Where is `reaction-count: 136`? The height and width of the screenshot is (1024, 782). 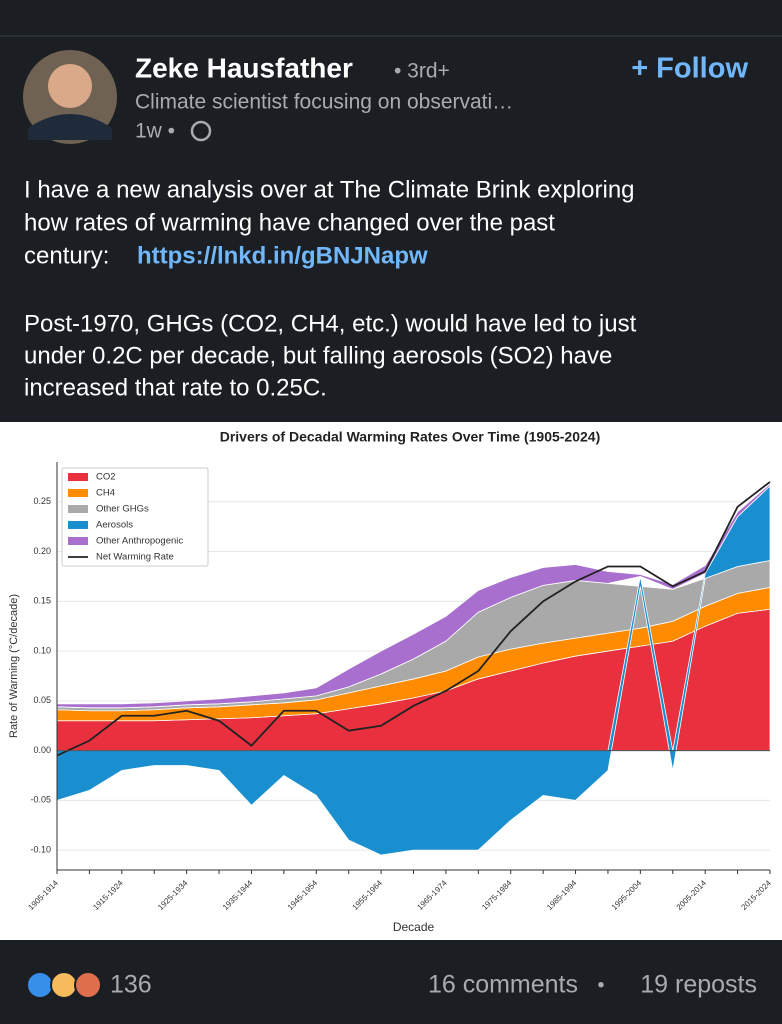 reaction-count: 136 is located at coordinates (131, 985).